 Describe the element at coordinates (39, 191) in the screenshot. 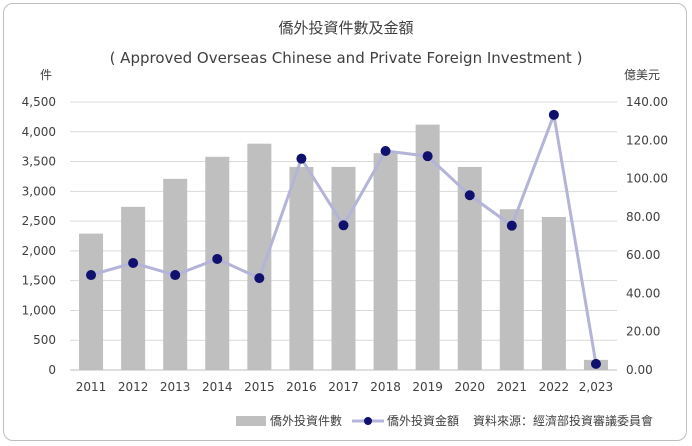

I see `left-tick-label: 3,000` at that location.